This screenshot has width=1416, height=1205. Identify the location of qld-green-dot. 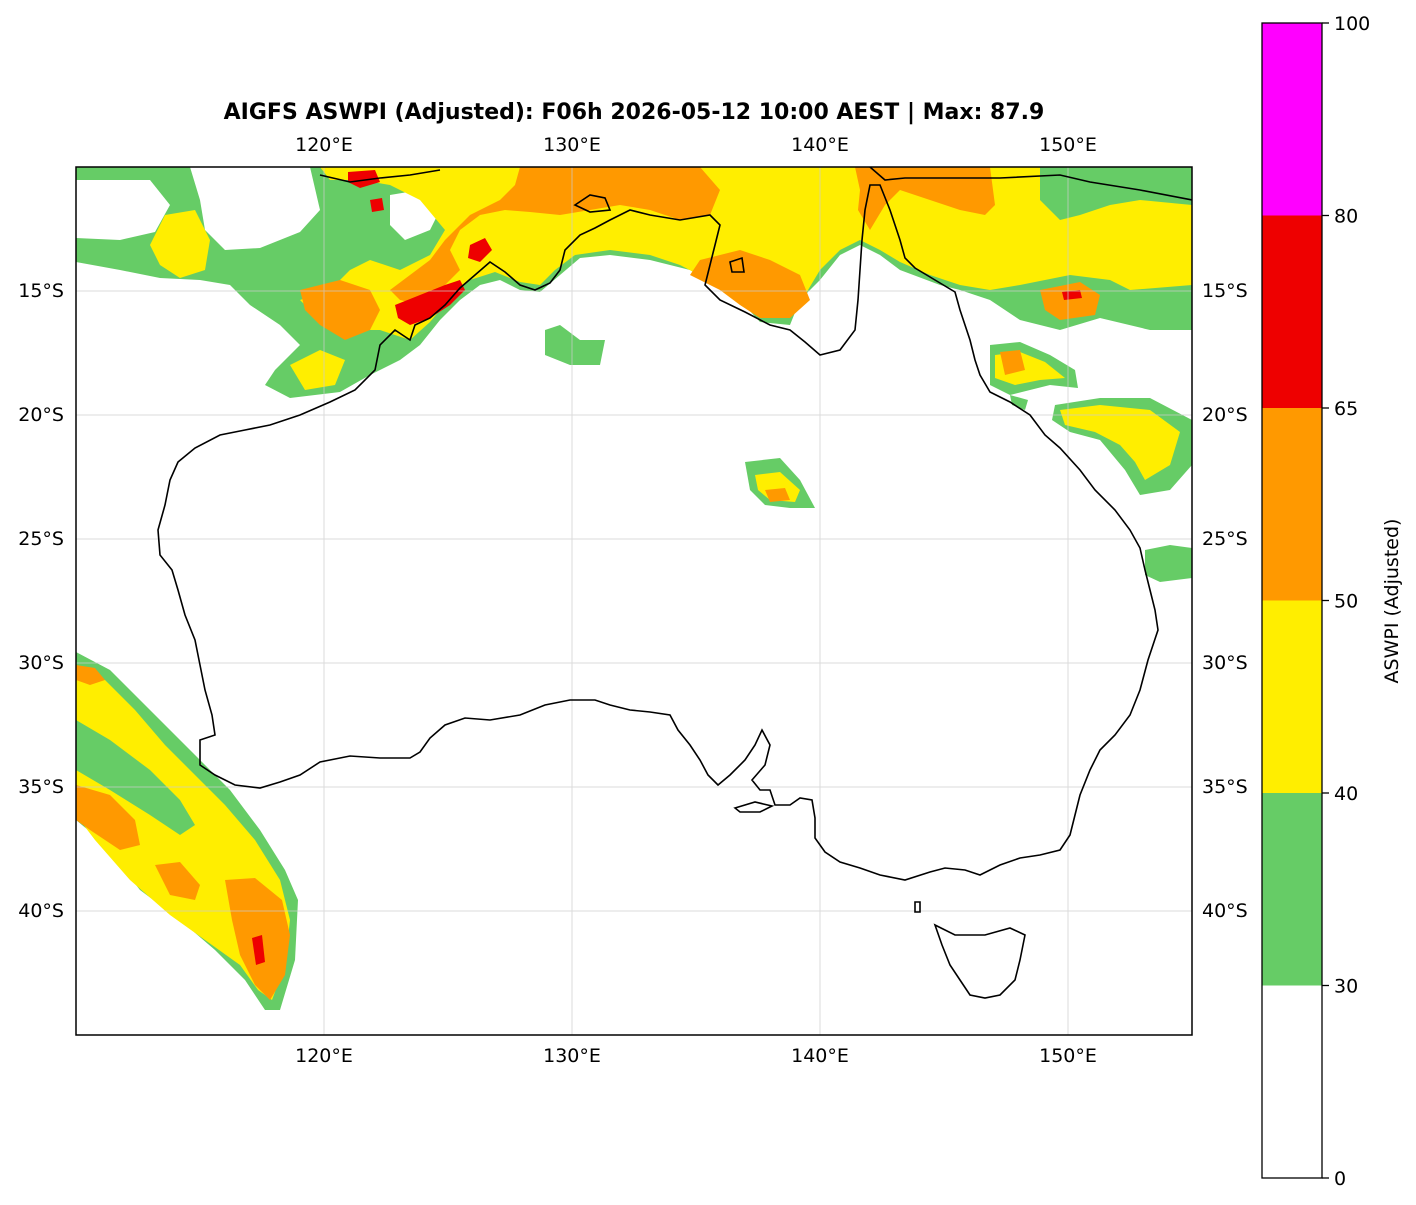
(1019, 402).